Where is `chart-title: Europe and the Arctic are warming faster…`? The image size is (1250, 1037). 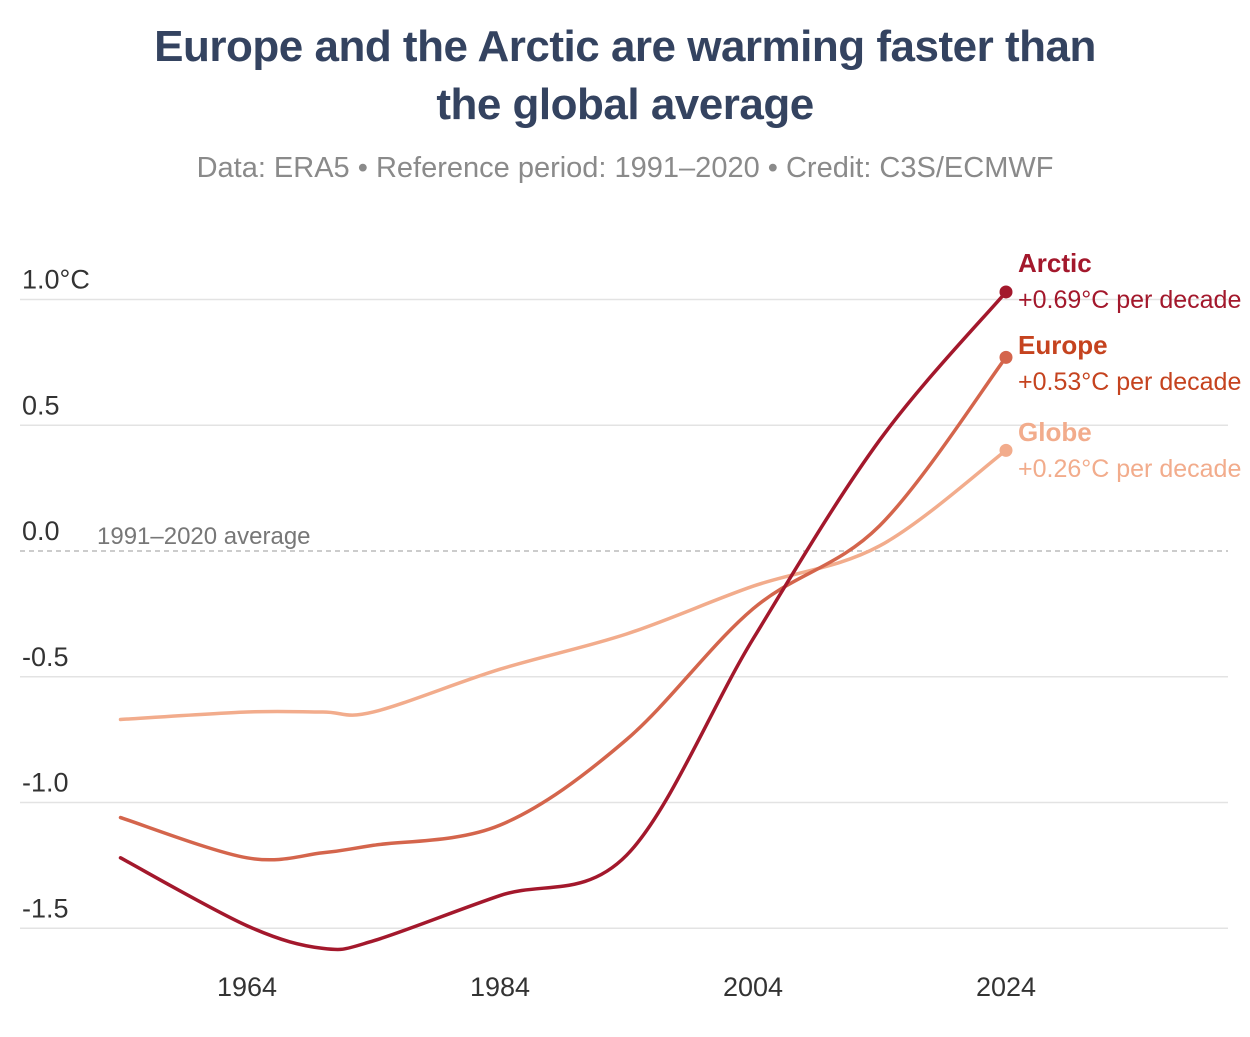 chart-title: Europe and the Arctic are warming faster… is located at coordinates (625, 76).